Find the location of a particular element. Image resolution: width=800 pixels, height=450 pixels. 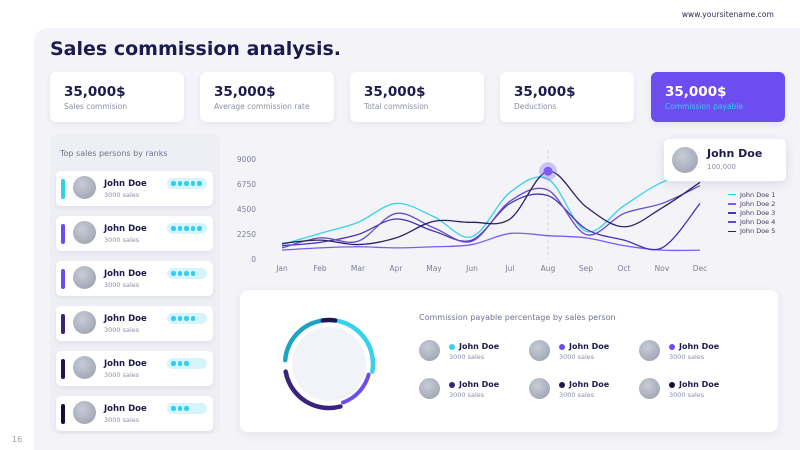

kpi-card-average-commission-rate: 35,000$ Average commission rate is located at coordinates (267, 97).